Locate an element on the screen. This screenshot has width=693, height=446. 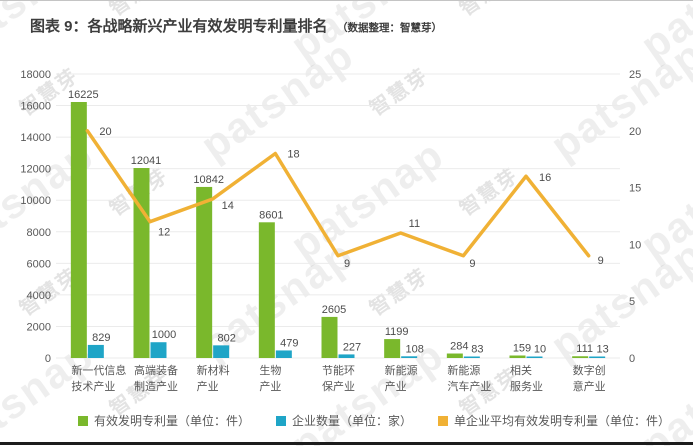
category-label: 技术产业 is located at coordinates (93, 386).